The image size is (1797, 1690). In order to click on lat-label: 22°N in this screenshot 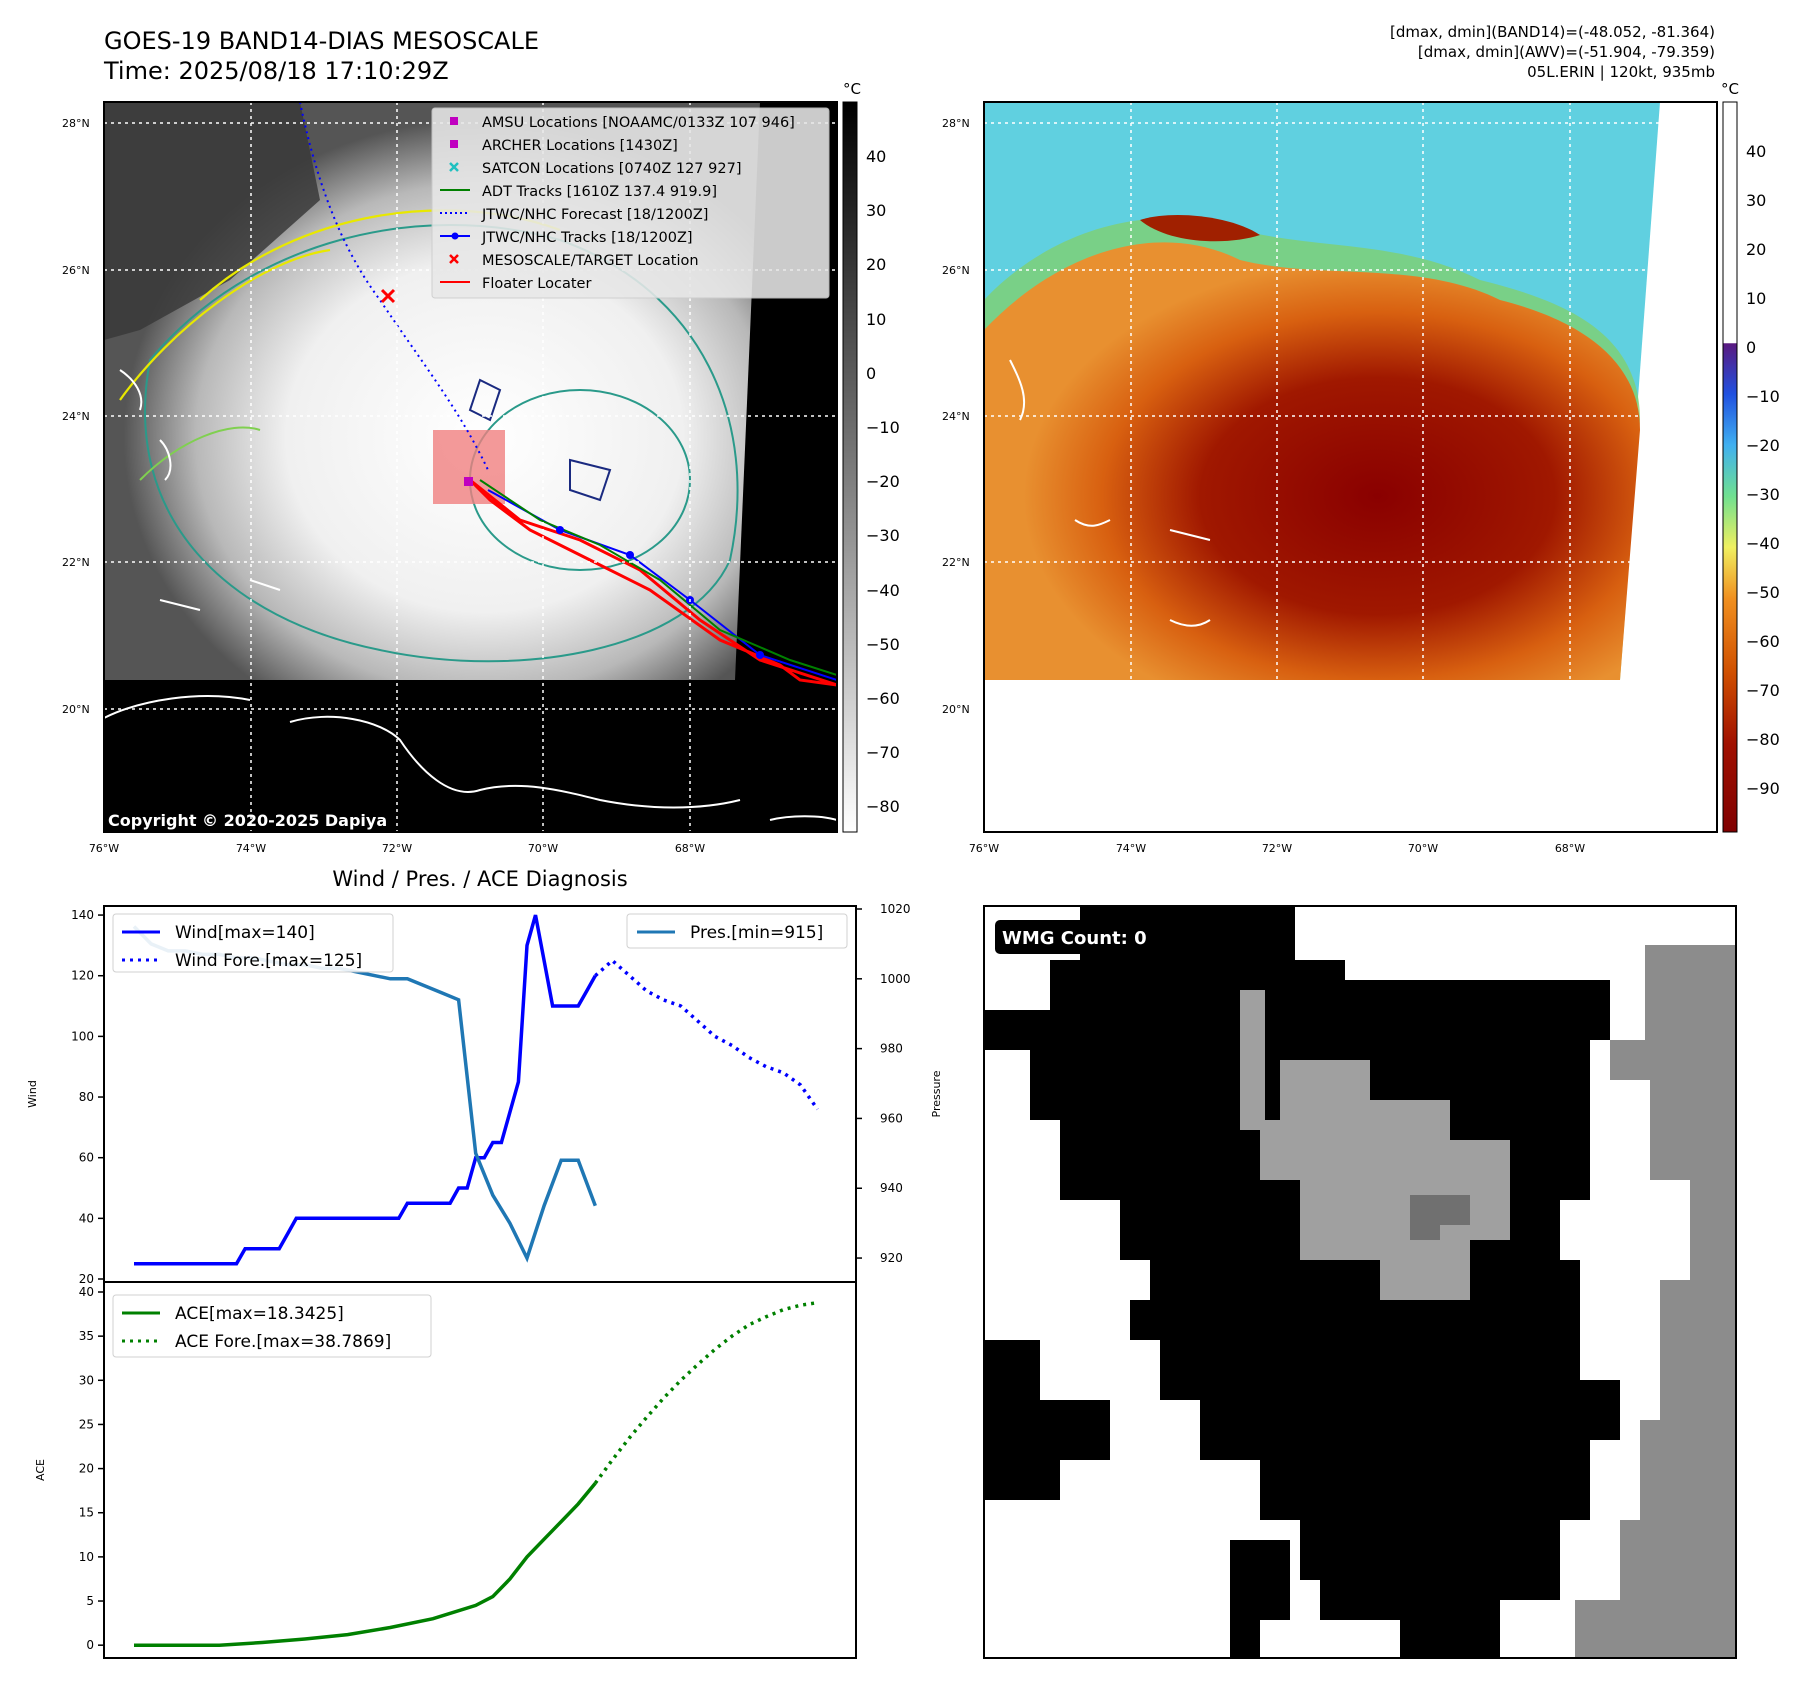, I will do `click(76, 562)`.